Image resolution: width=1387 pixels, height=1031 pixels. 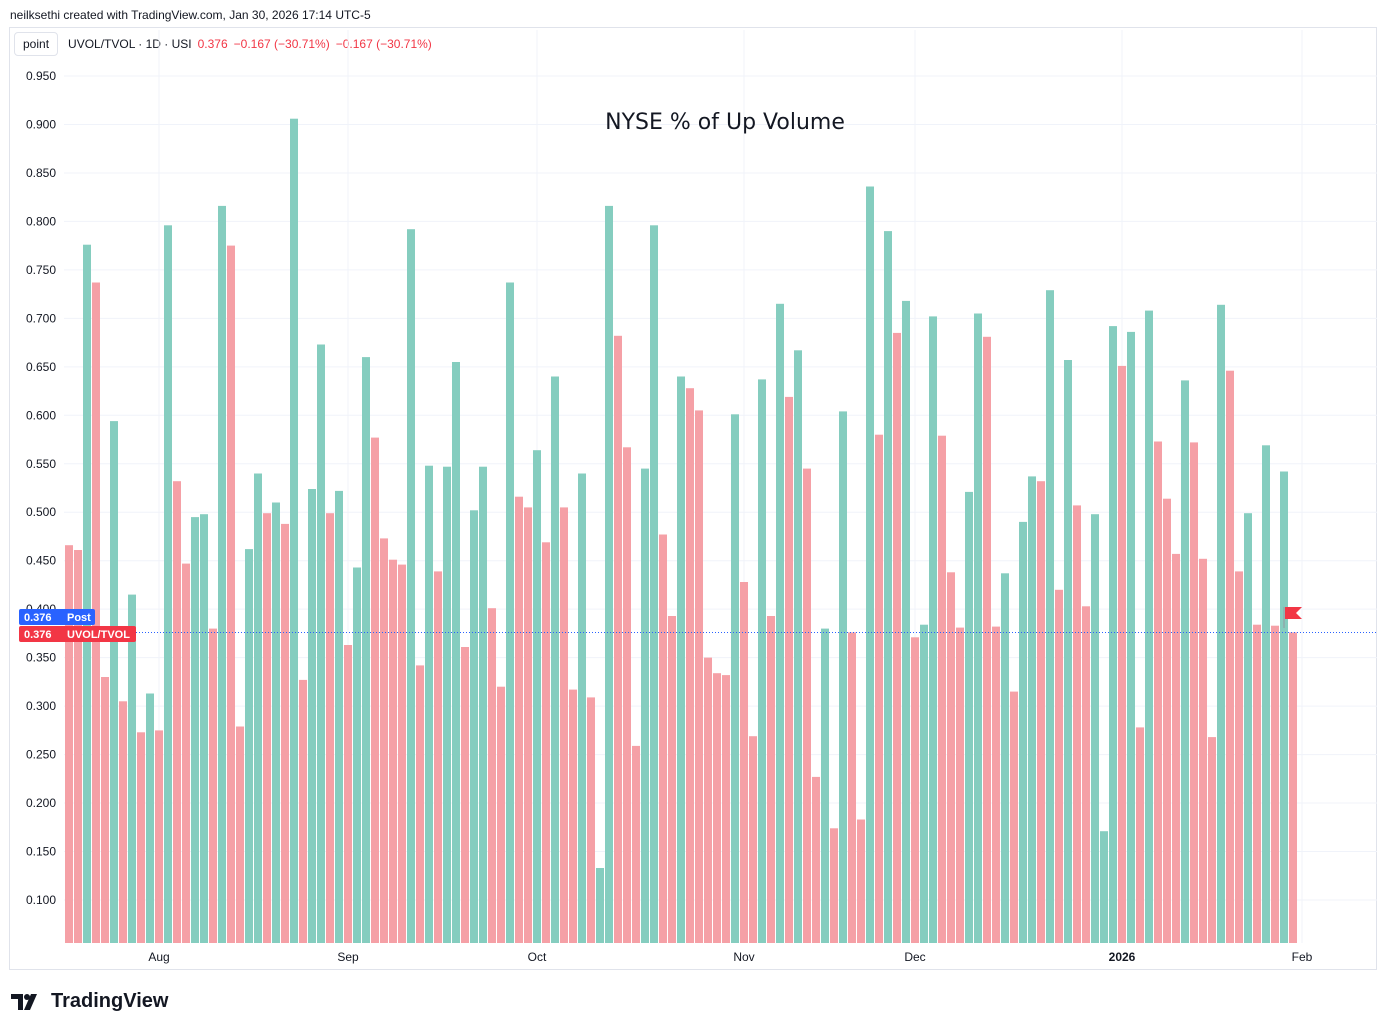 What do you see at coordinates (41, 270) in the screenshot?
I see `y-tick-label: 0.750` at bounding box center [41, 270].